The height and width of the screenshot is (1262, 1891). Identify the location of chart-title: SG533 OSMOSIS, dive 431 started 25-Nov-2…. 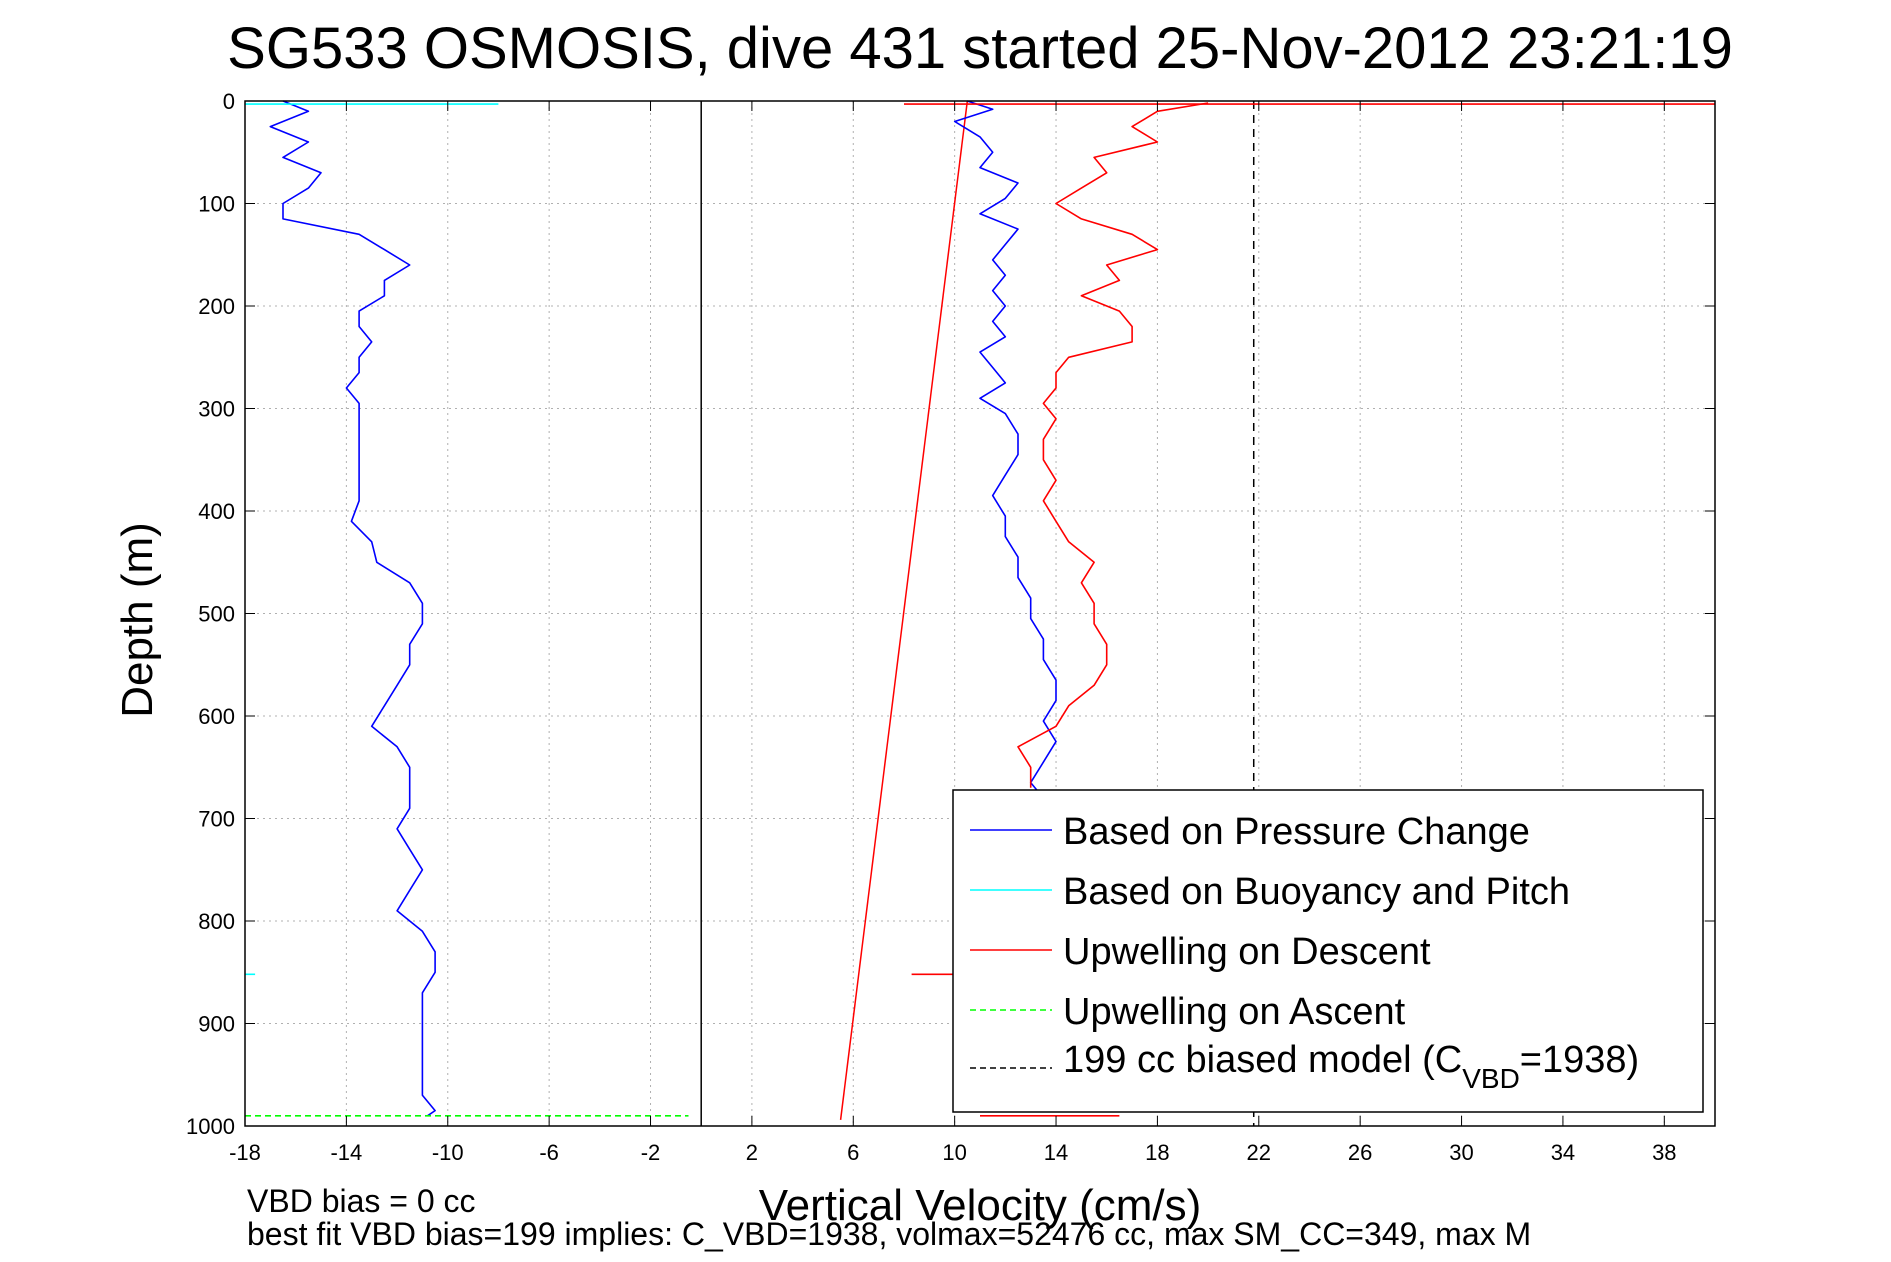
(980, 48).